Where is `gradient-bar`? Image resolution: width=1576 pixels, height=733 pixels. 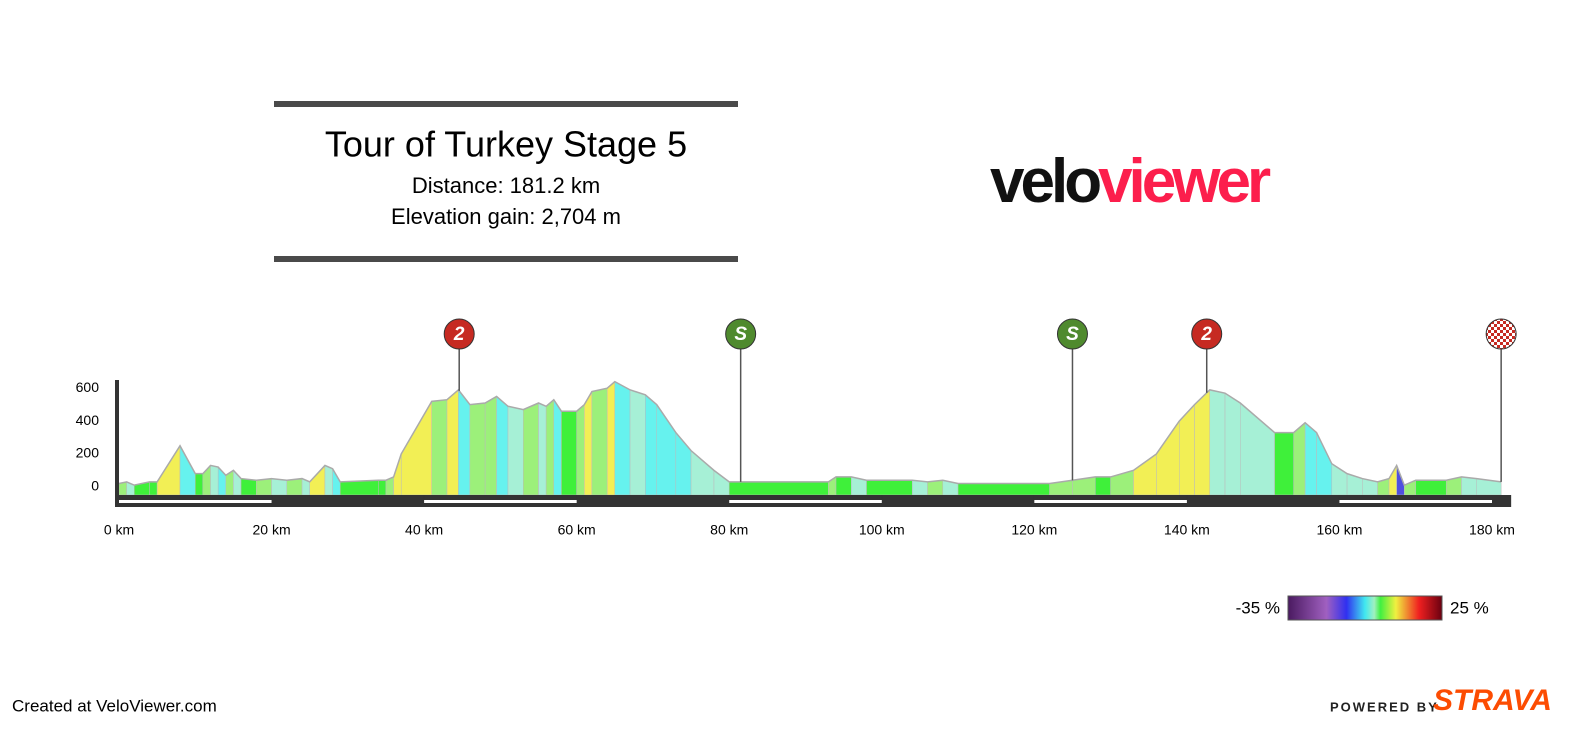 gradient-bar is located at coordinates (1365, 608).